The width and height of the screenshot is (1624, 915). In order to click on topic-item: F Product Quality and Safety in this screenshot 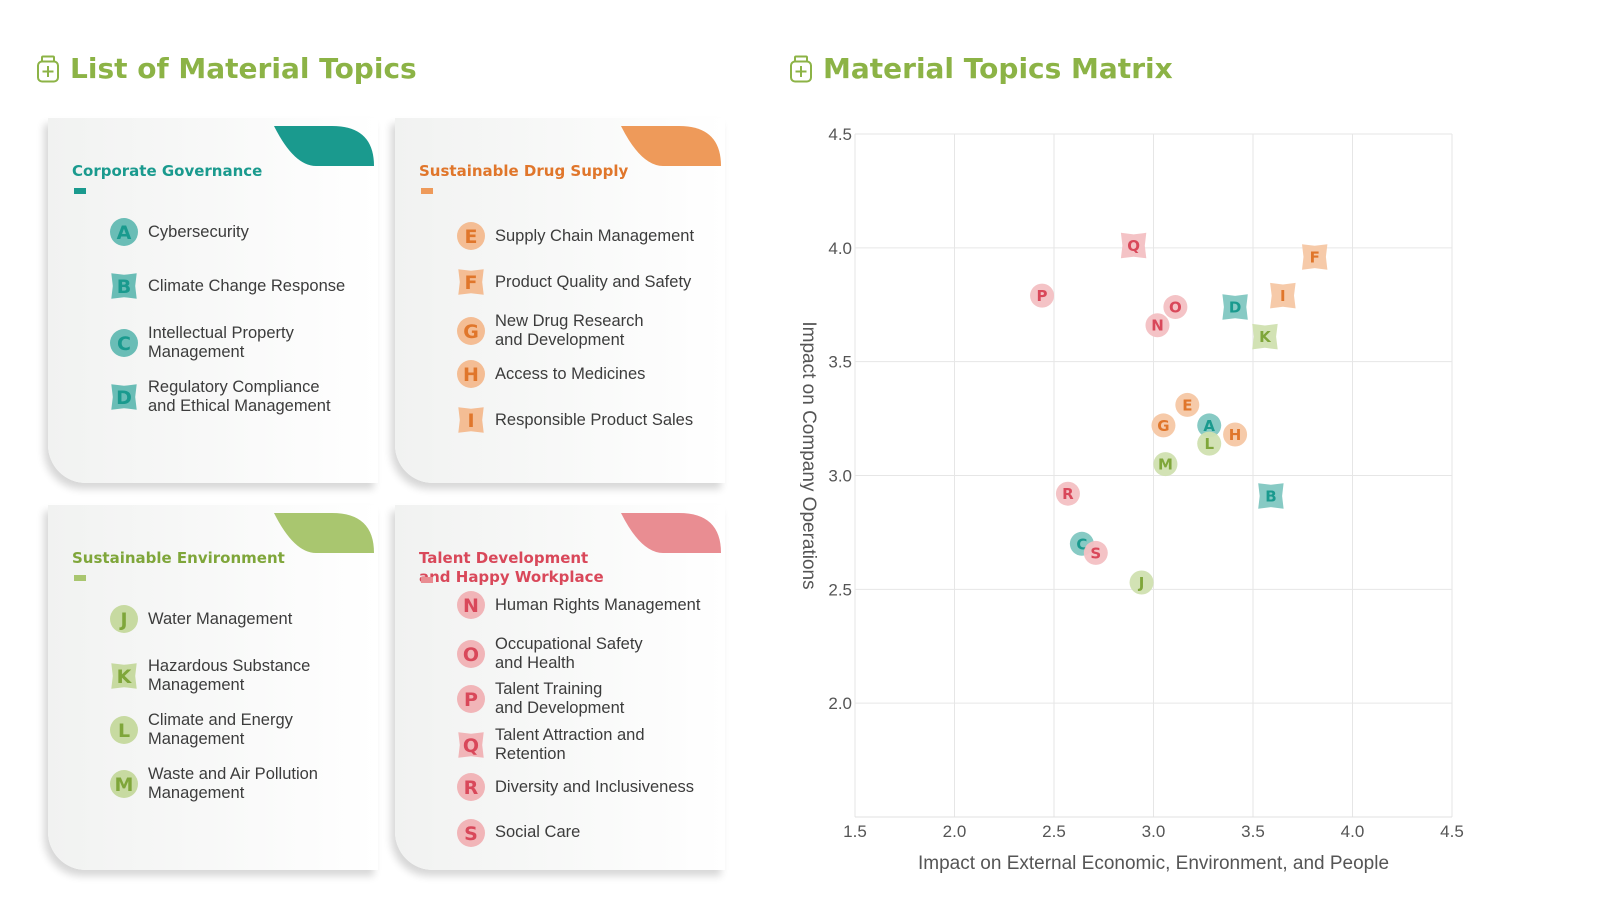, I will do `click(573, 282)`.